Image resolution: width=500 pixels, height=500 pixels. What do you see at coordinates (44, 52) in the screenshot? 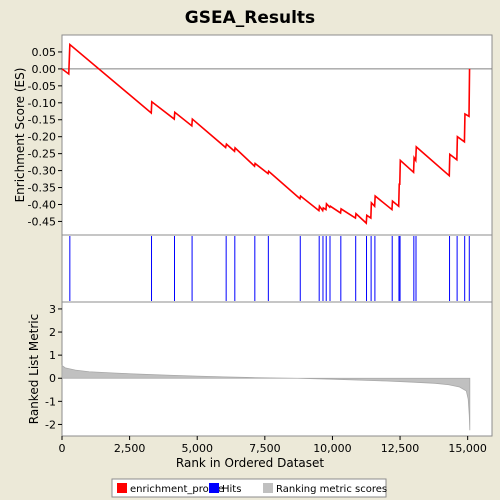
I see `es-y-tick-label: 0.05` at bounding box center [44, 52].